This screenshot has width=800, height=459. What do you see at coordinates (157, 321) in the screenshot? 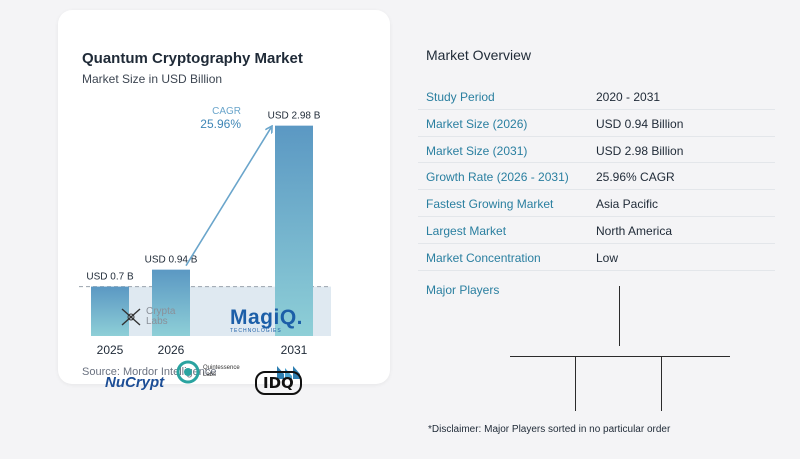
I see `crypta-line2: Labs` at bounding box center [157, 321].